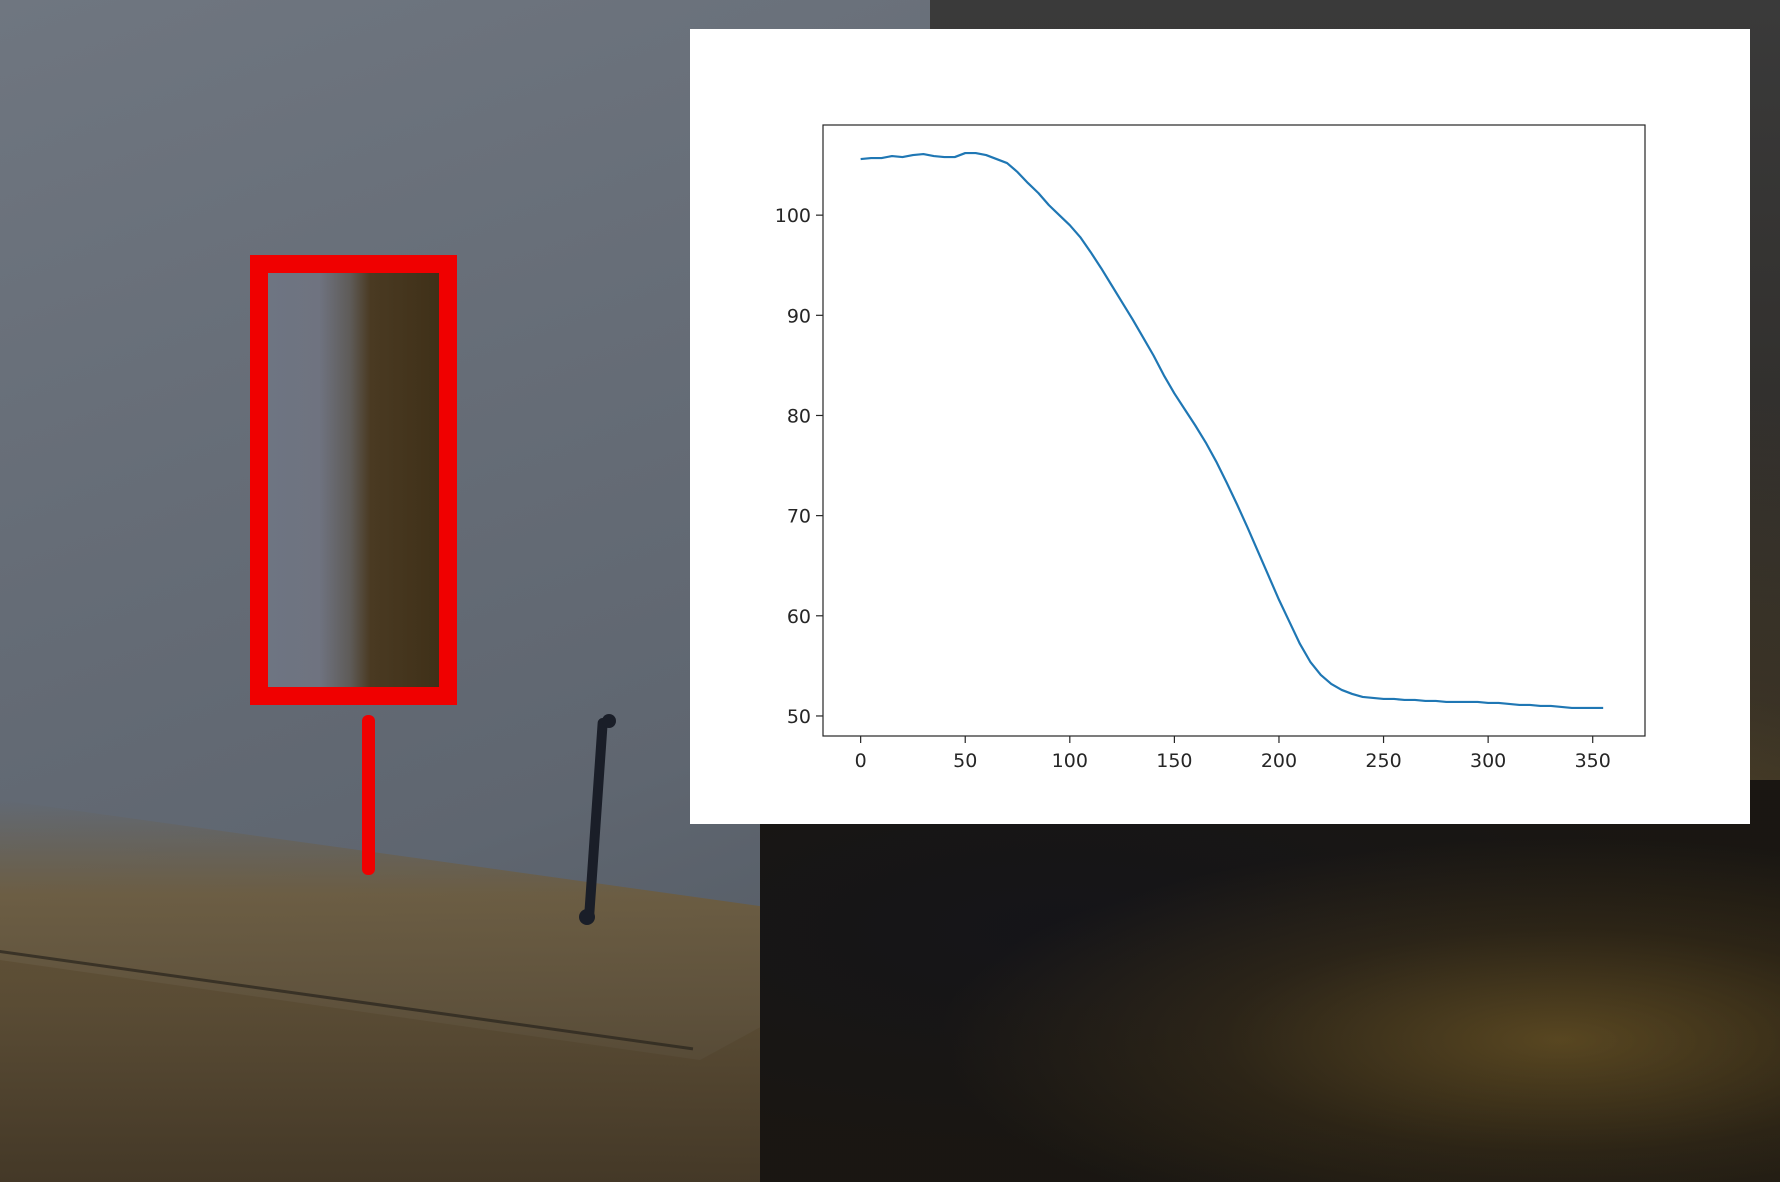 The image size is (1780, 1182). Describe the element at coordinates (799, 416) in the screenshot. I see `y-tick-label: 80` at that location.